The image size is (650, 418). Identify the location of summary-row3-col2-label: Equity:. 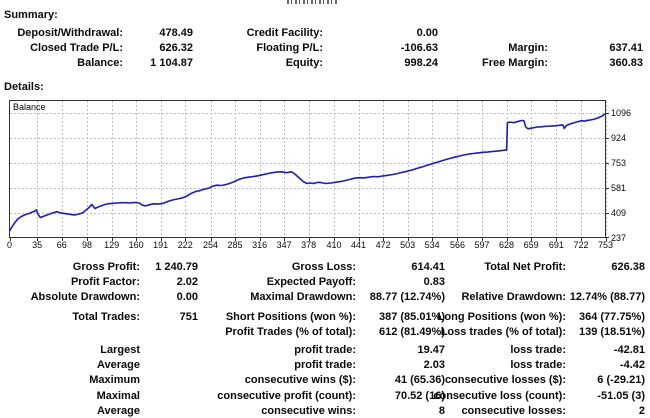
(304, 63).